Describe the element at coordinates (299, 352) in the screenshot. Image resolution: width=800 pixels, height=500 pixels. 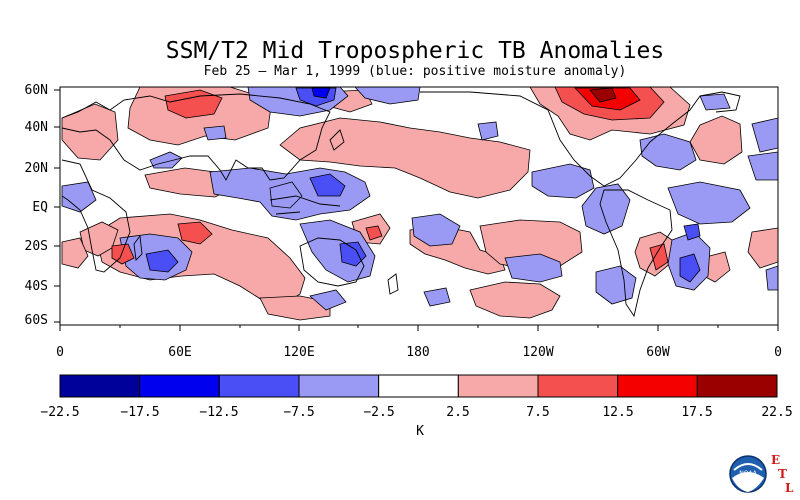
I see `lon-label: 120E` at that location.